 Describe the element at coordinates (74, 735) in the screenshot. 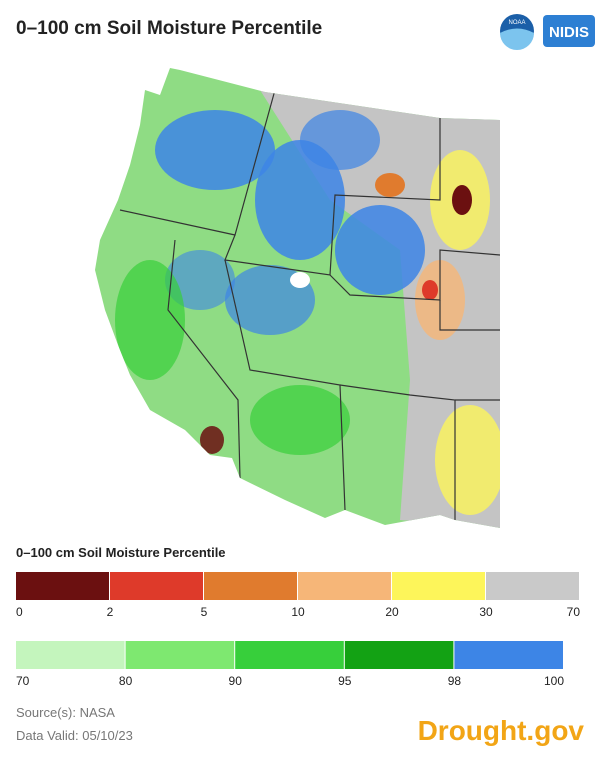

I see `date: Data Valid: 05/10/23` at that location.